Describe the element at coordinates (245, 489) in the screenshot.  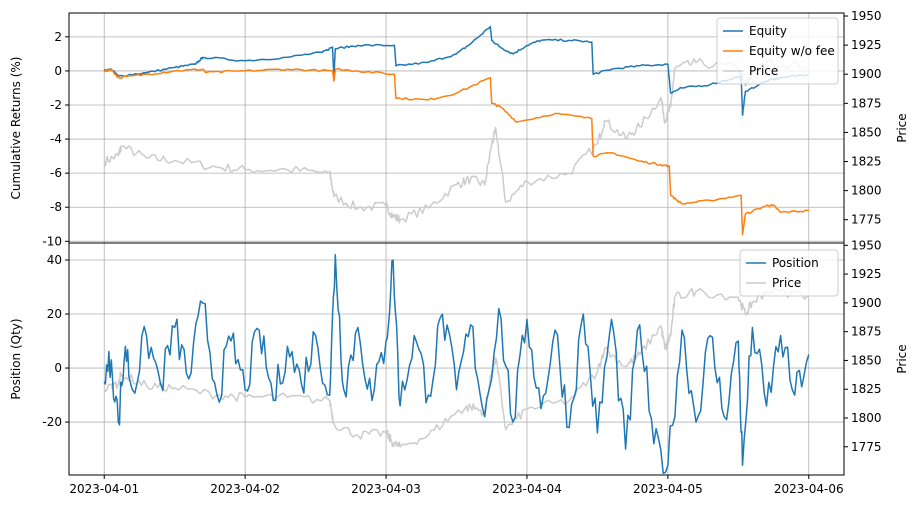
I see `x-tick-label: 2023-04-02` at that location.